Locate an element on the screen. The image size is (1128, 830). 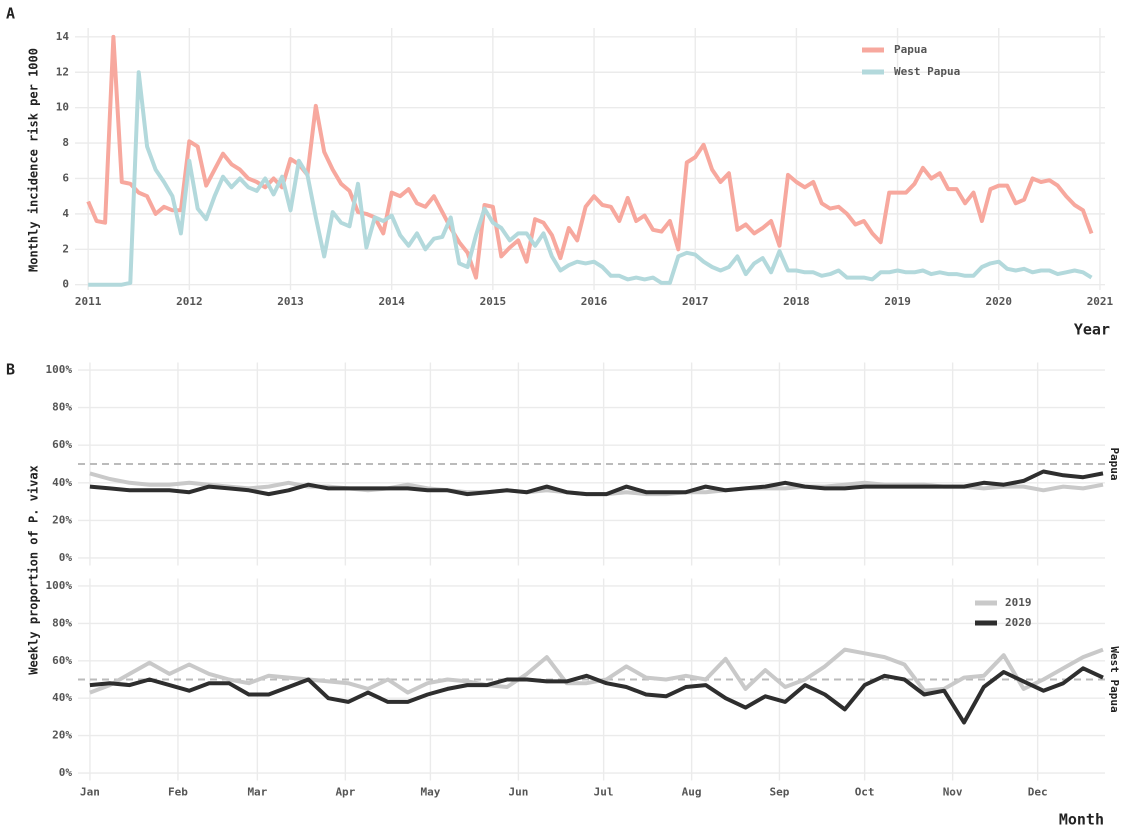
x-tick-label: Sep is located at coordinates (779, 792).